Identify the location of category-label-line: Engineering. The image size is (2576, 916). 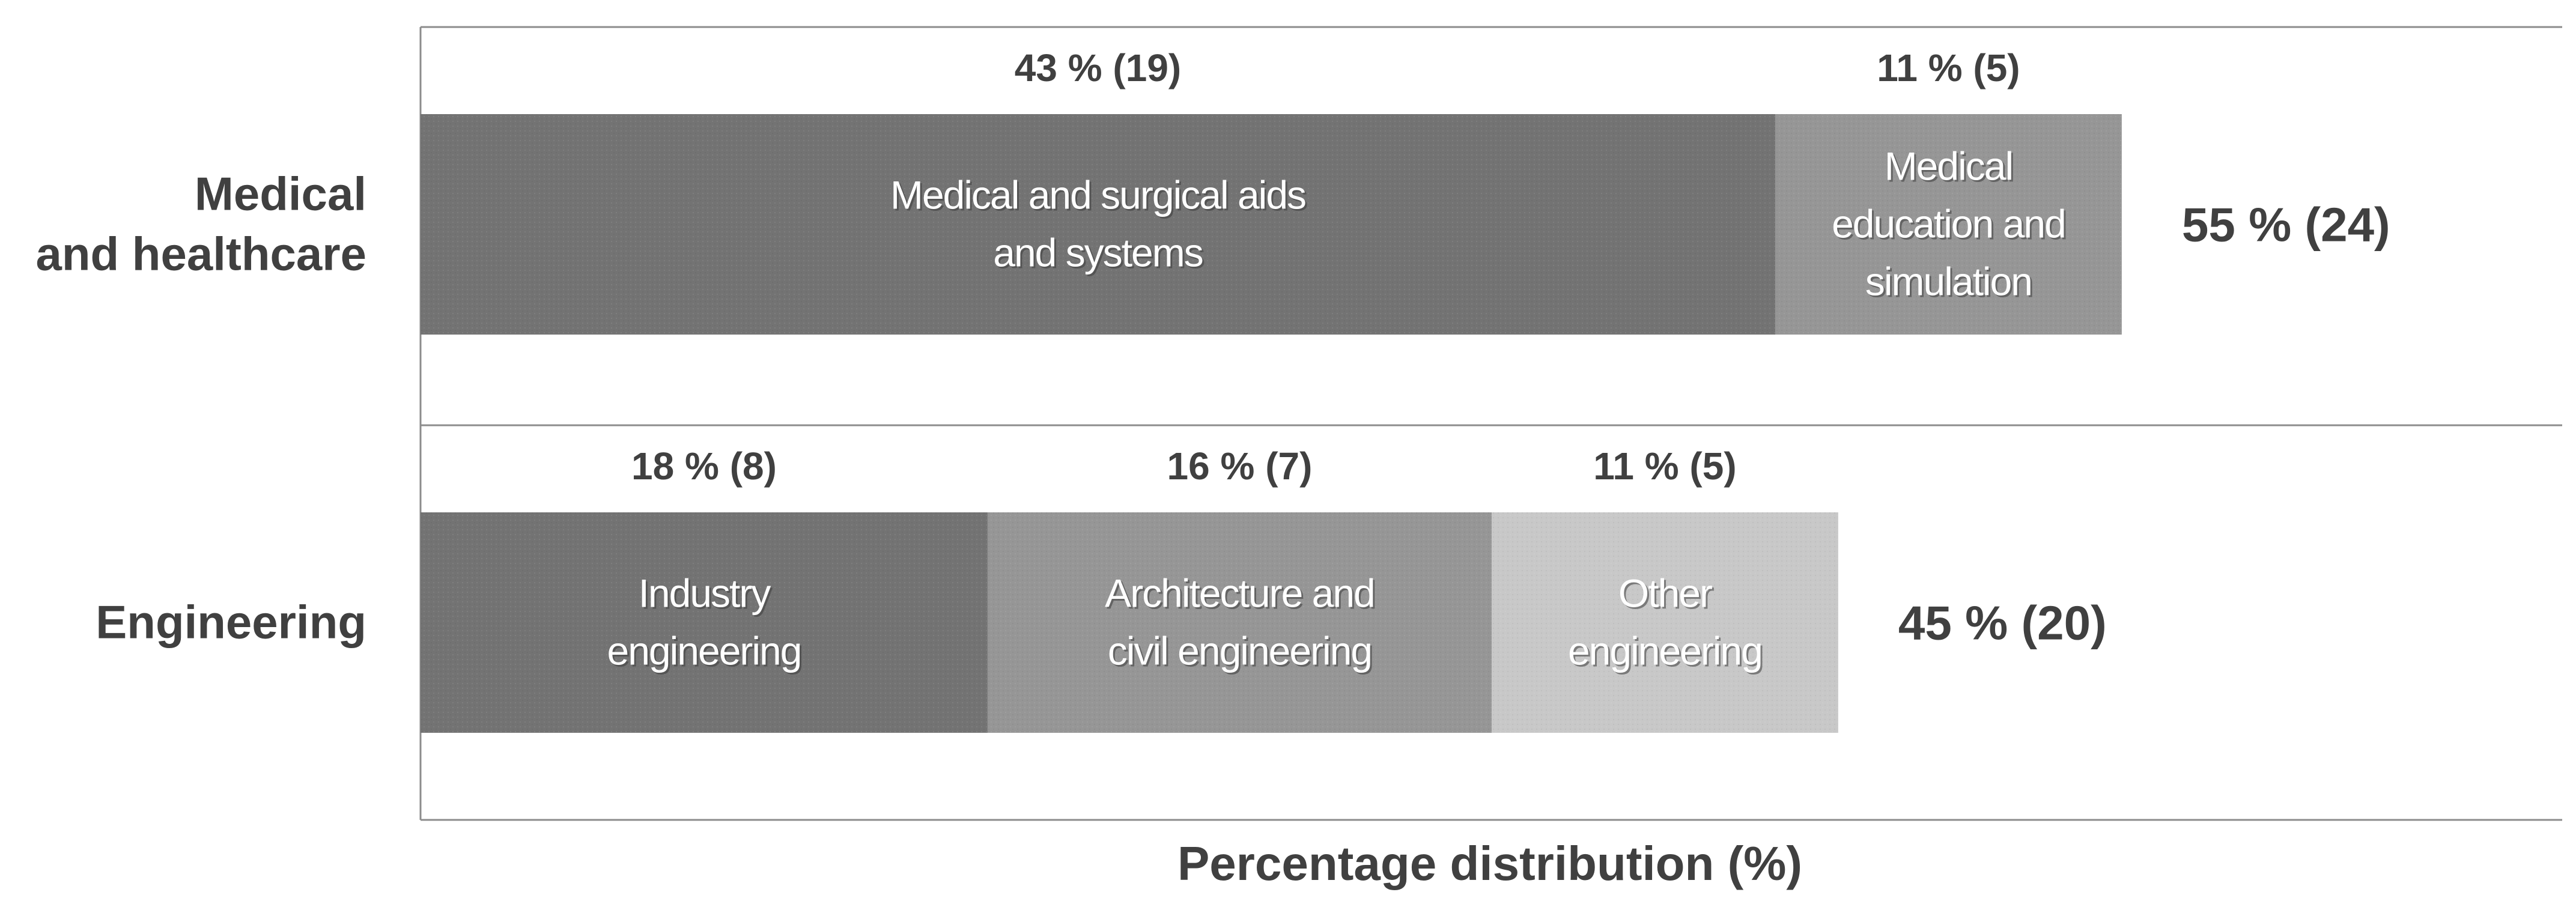
(231, 622).